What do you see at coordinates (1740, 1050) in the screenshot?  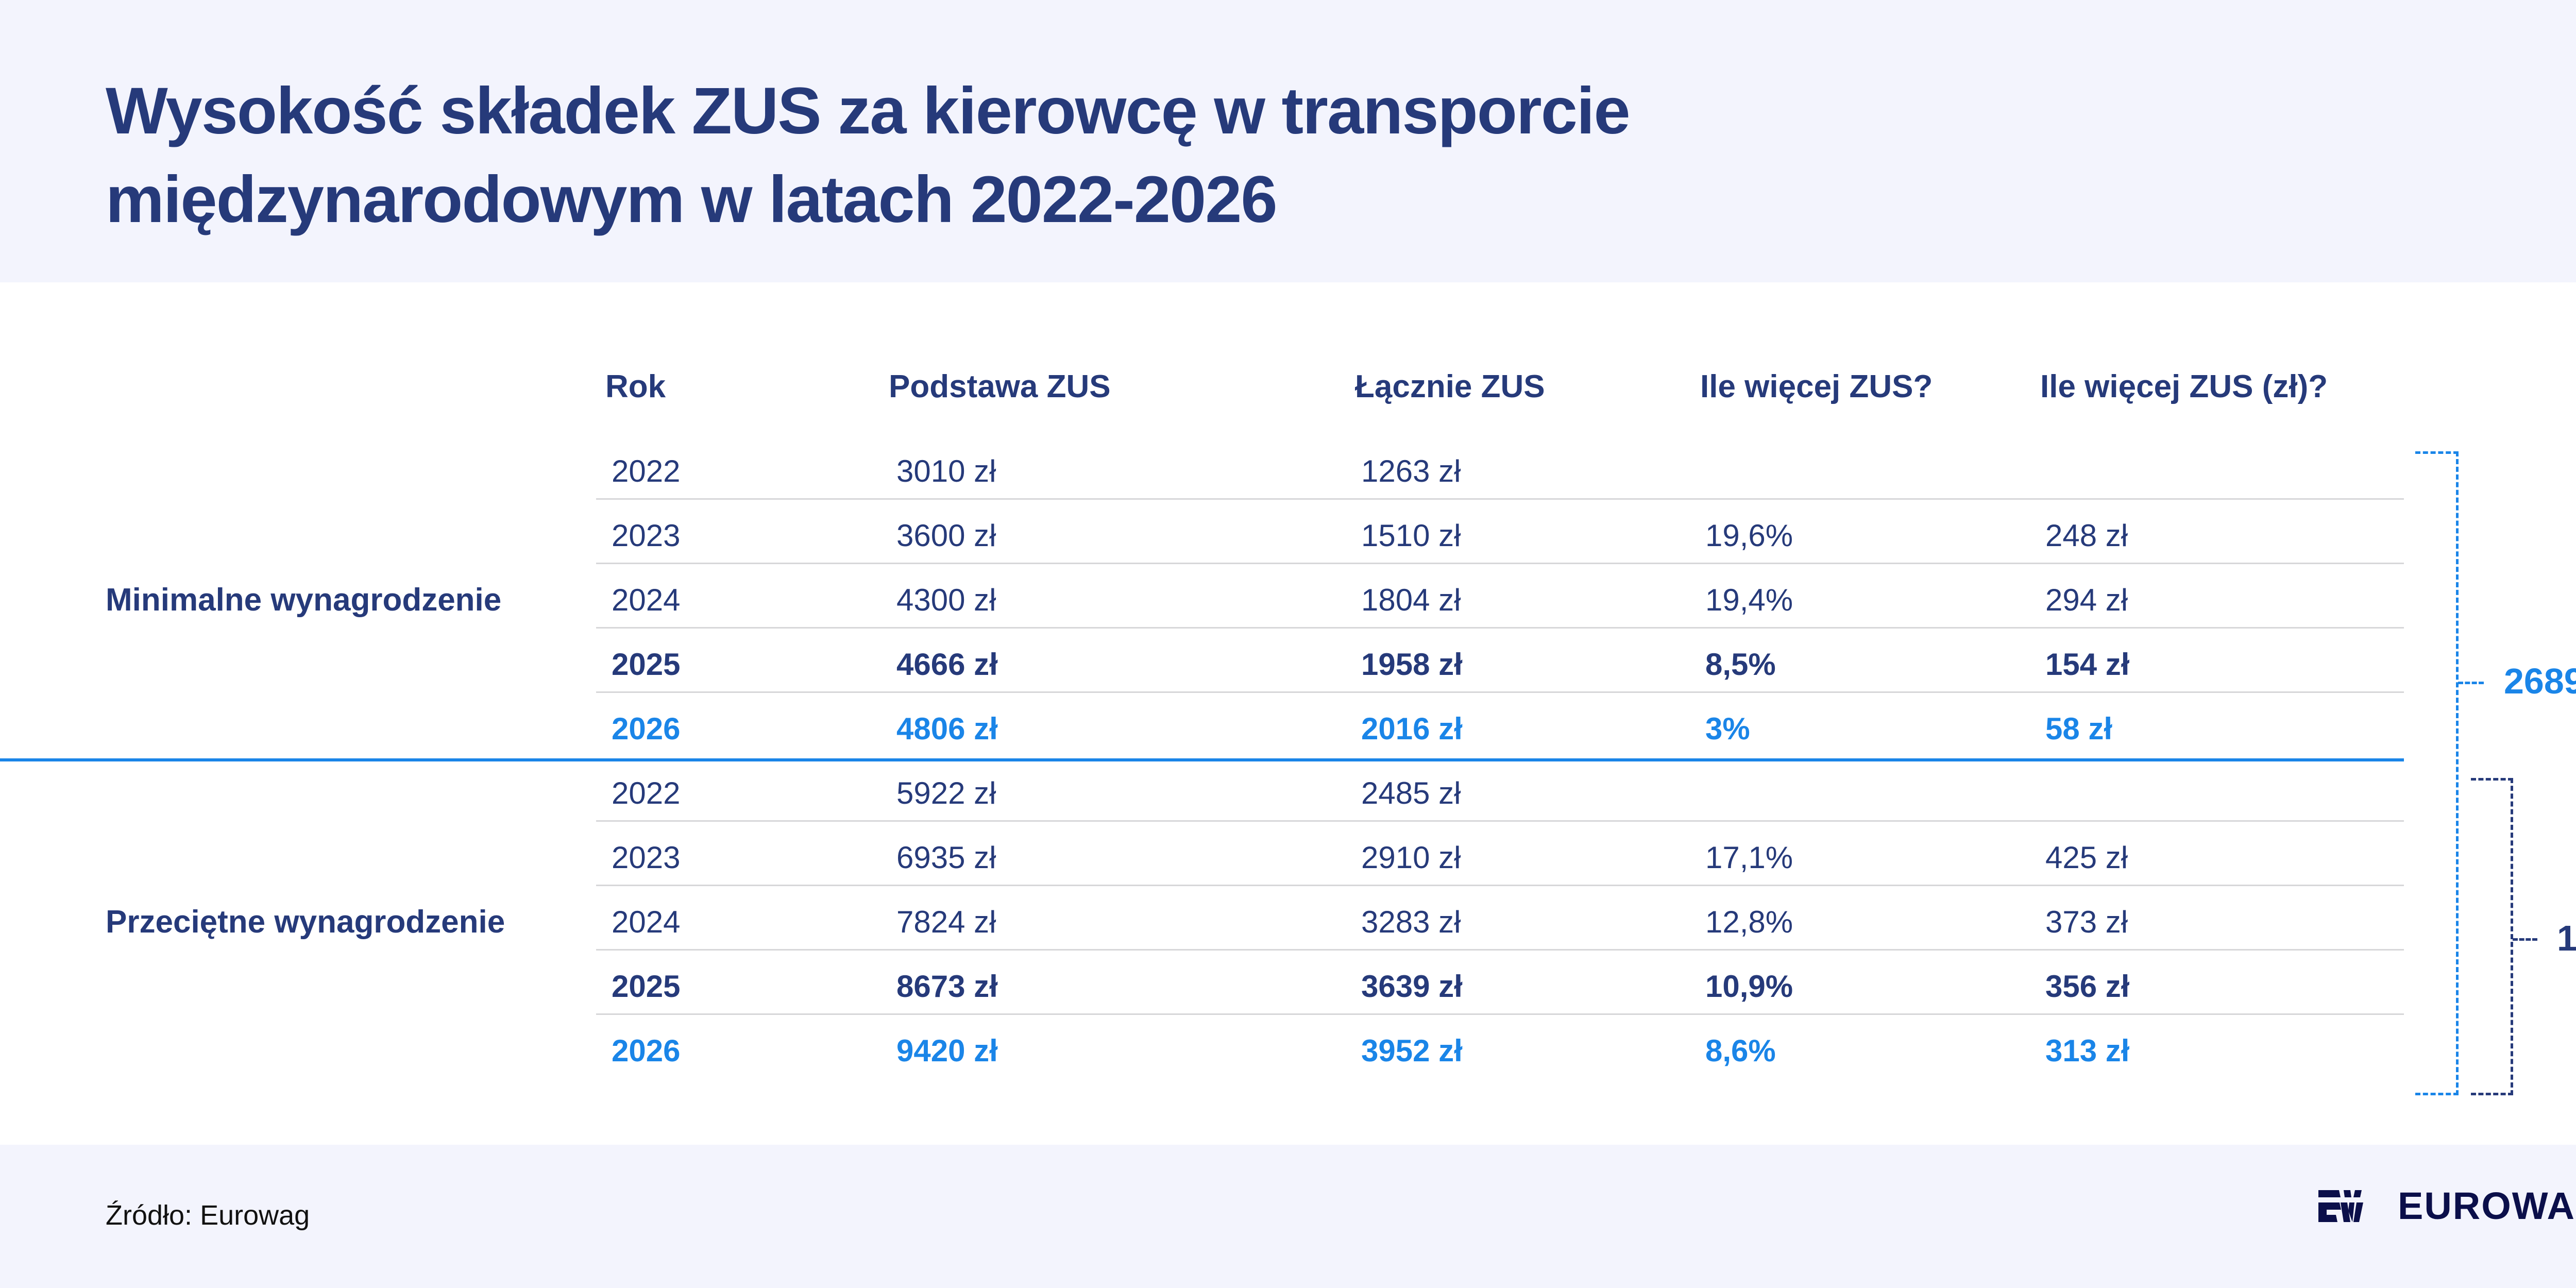 I see `cell-pct: 8,6%` at bounding box center [1740, 1050].